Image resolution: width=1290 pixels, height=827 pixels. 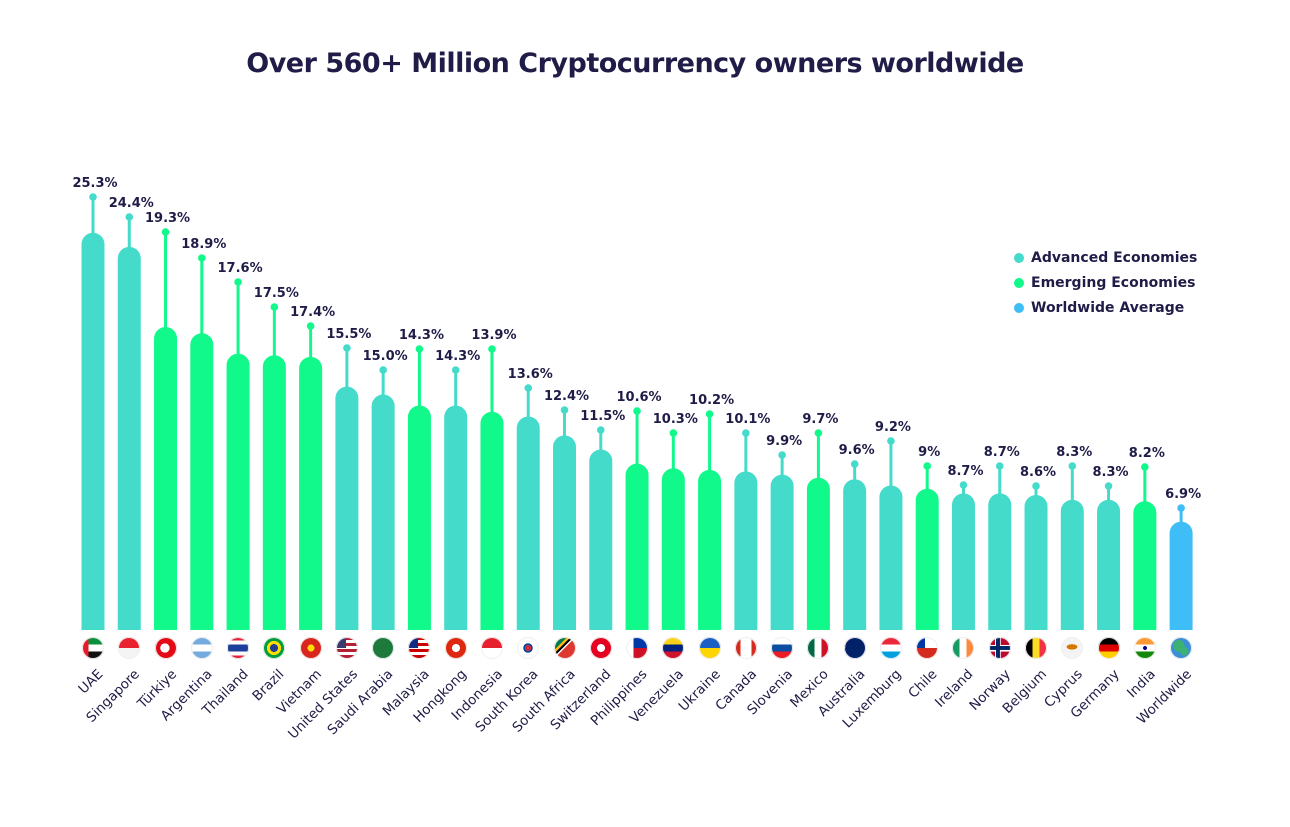 I want to click on value-label: 17.6%, so click(x=240, y=268).